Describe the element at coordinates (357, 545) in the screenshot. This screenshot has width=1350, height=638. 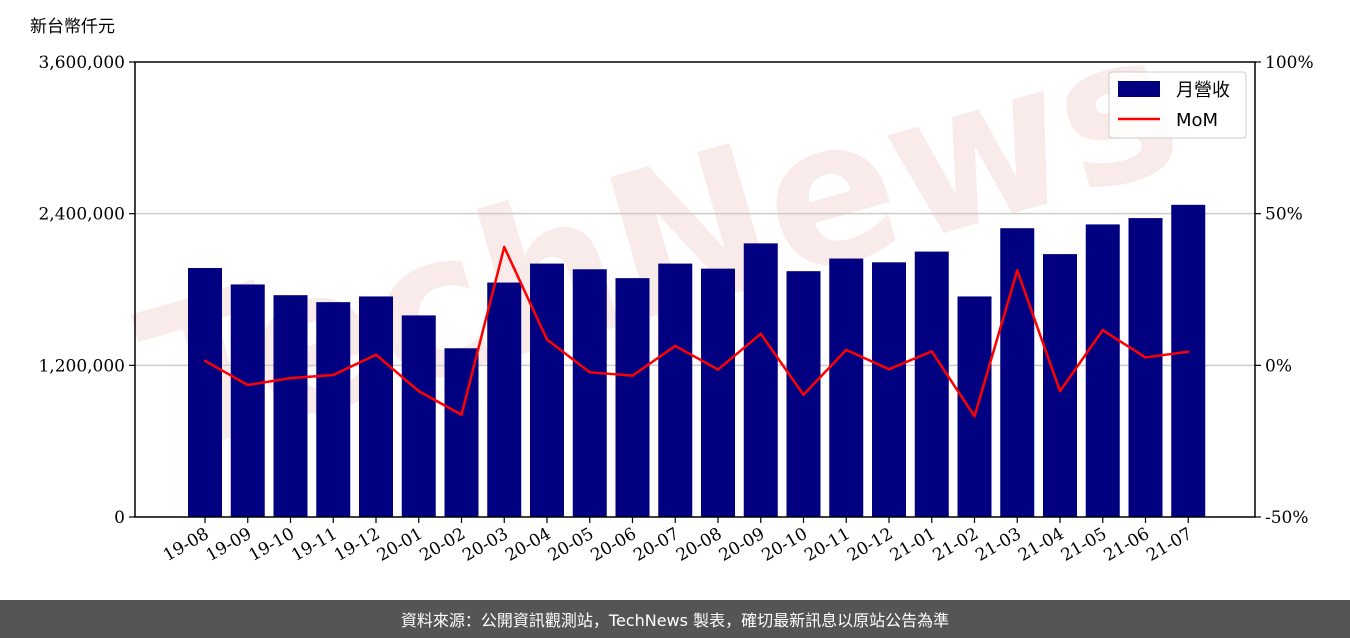
I see `x-tick-label: 19-12` at that location.